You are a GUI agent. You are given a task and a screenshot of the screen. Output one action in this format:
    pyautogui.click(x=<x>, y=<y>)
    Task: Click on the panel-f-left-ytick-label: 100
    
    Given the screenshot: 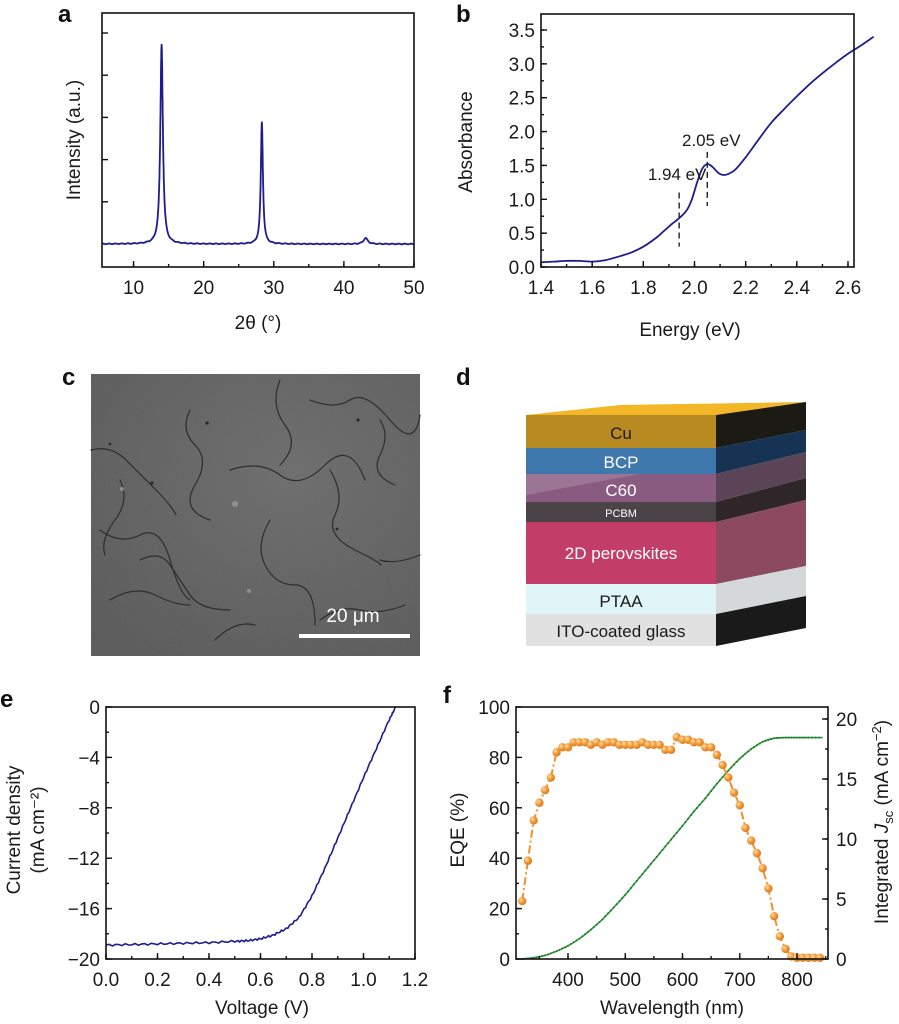 What is the action you would take?
    pyautogui.click(x=494, y=708)
    